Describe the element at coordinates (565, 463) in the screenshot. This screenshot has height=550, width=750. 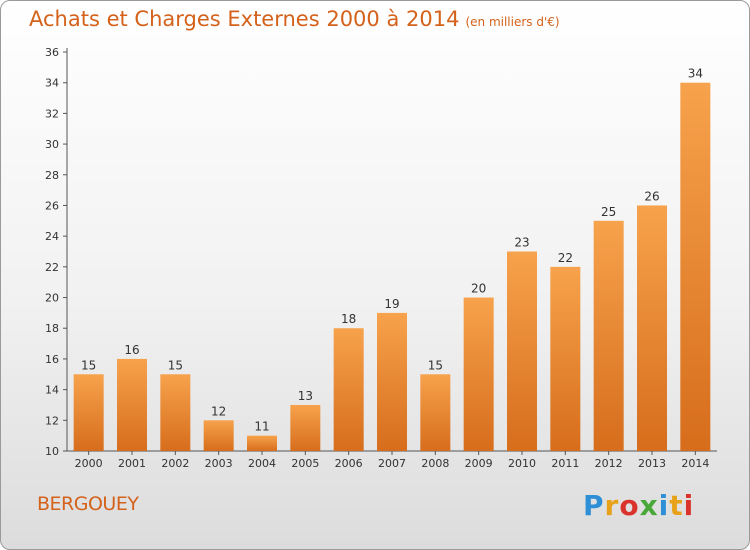
I see `x-tick-label: 2011` at that location.